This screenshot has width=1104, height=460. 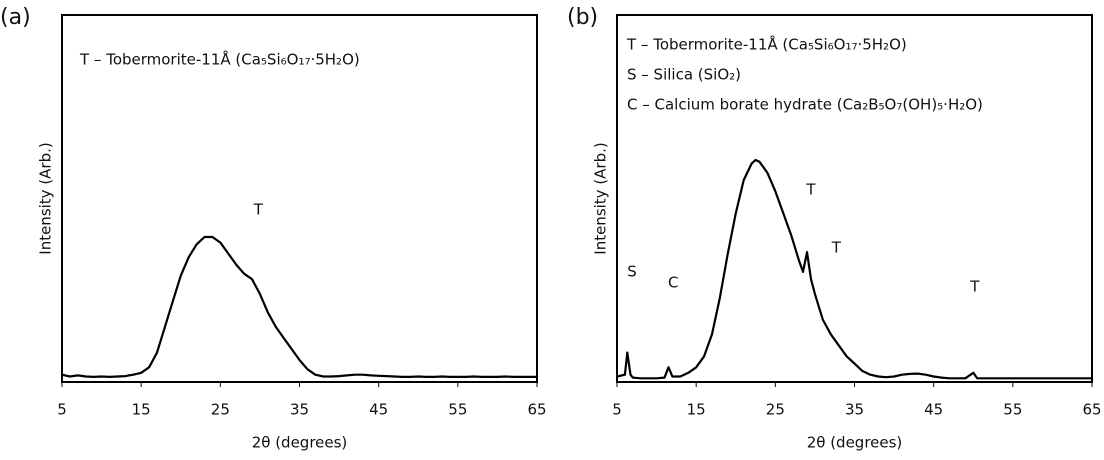 What do you see at coordinates (684, 75) in the screenshot?
I see `legend-line: S – Silica (SiO₂)` at bounding box center [684, 75].